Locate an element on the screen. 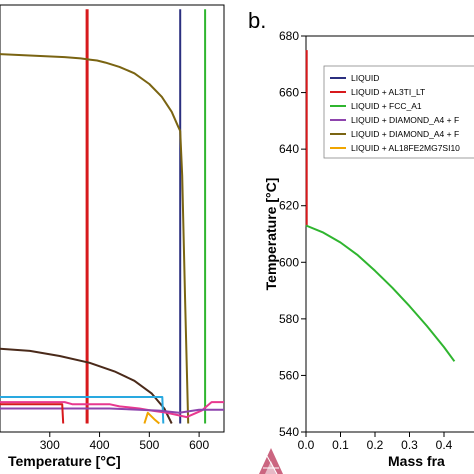  right-y-tick-label: 660 is located at coordinates (289, 93).